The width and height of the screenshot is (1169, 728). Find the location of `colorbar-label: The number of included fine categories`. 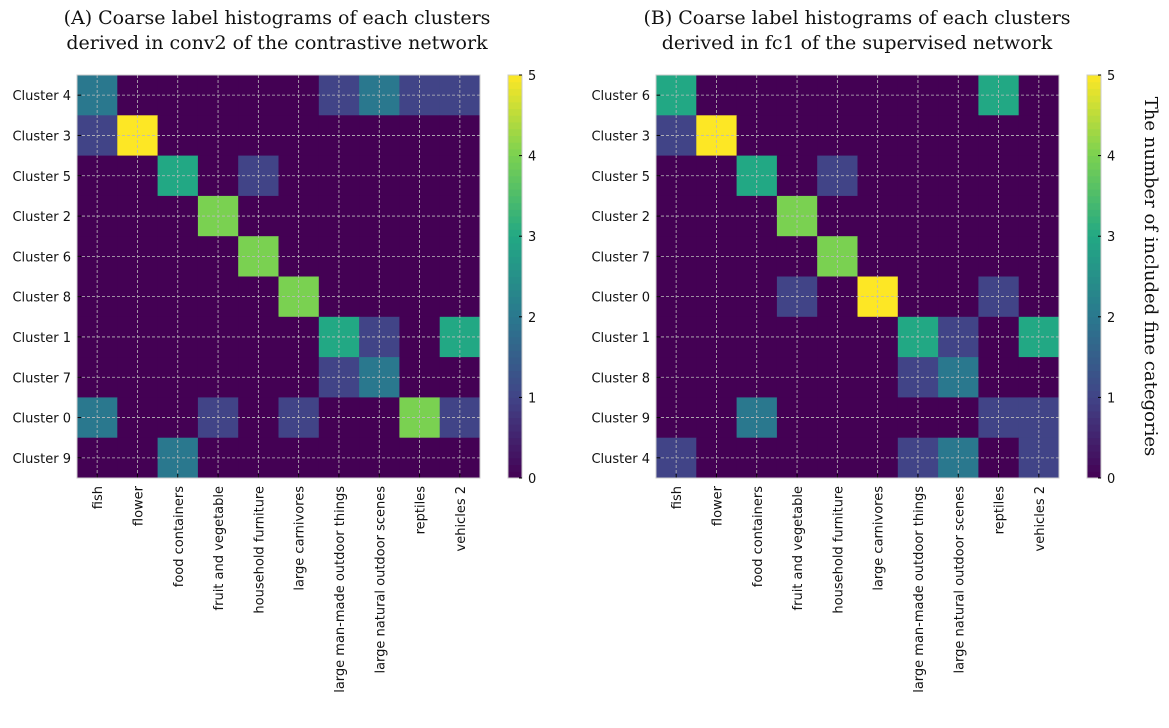

colorbar-label: The number of included fine categories is located at coordinates (1150, 276).